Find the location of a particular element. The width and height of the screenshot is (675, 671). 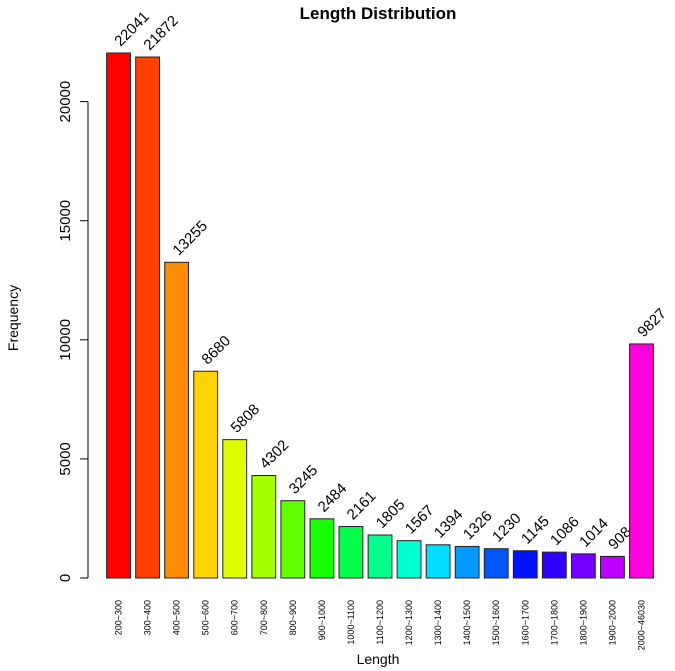

bar-1400~1500 is located at coordinates (467, 562).